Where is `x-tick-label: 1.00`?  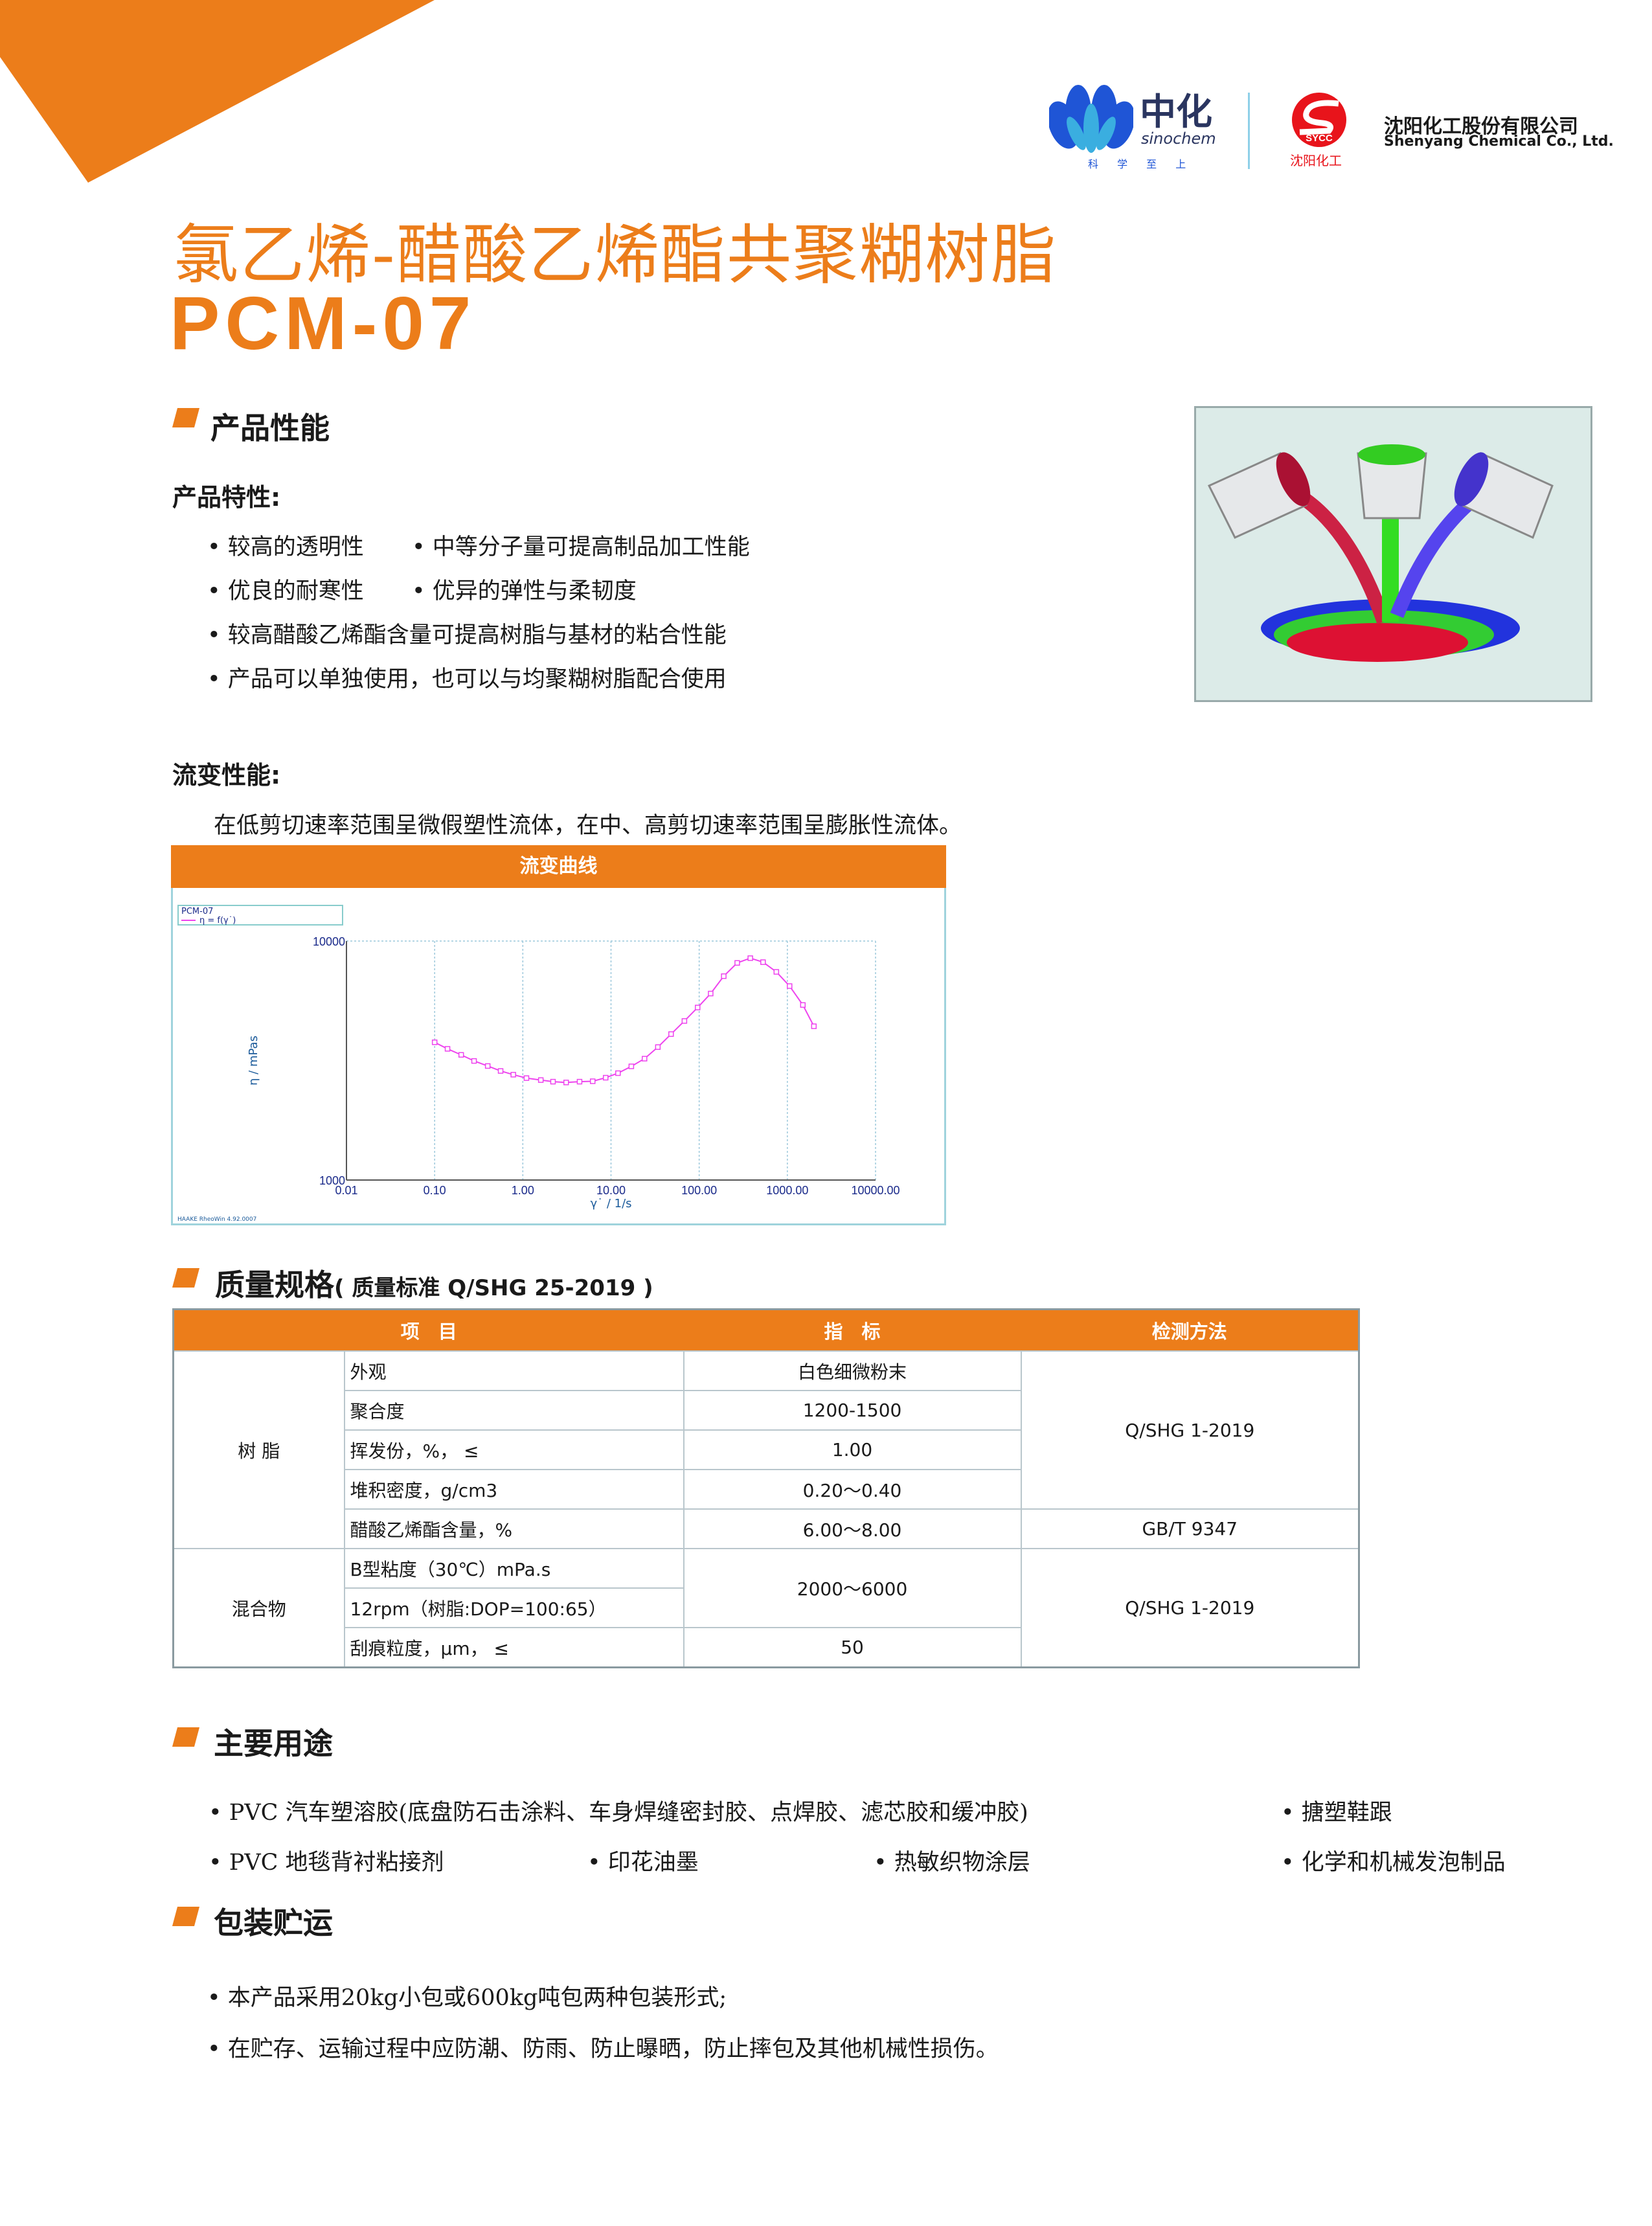 x-tick-label: 1.00 is located at coordinates (523, 1190).